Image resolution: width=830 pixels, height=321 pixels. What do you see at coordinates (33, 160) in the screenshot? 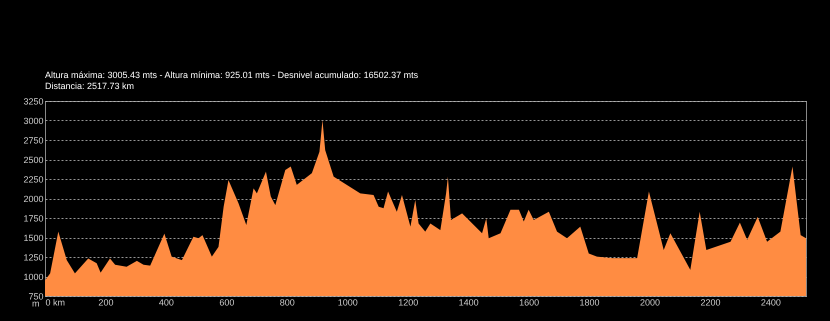
I see `y-tick-label: 2500` at bounding box center [33, 160].